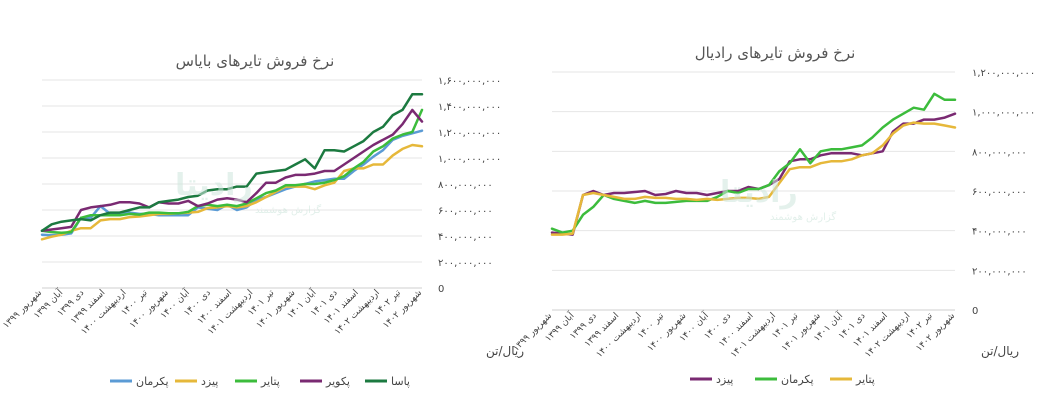 The height and width of the screenshot is (418, 1061). Describe the element at coordinates (469, 107) in the screenshot. I see `y-tick-label: ۱,۴۰۰,۰۰۰,۰۰۰` at that location.